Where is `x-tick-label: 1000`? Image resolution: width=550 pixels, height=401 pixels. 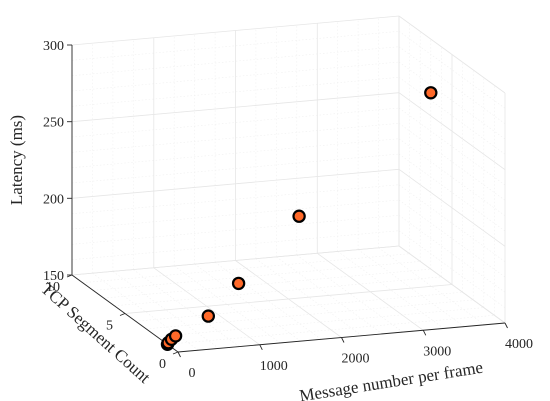 x-tick-label: 1000 is located at coordinates (274, 366).